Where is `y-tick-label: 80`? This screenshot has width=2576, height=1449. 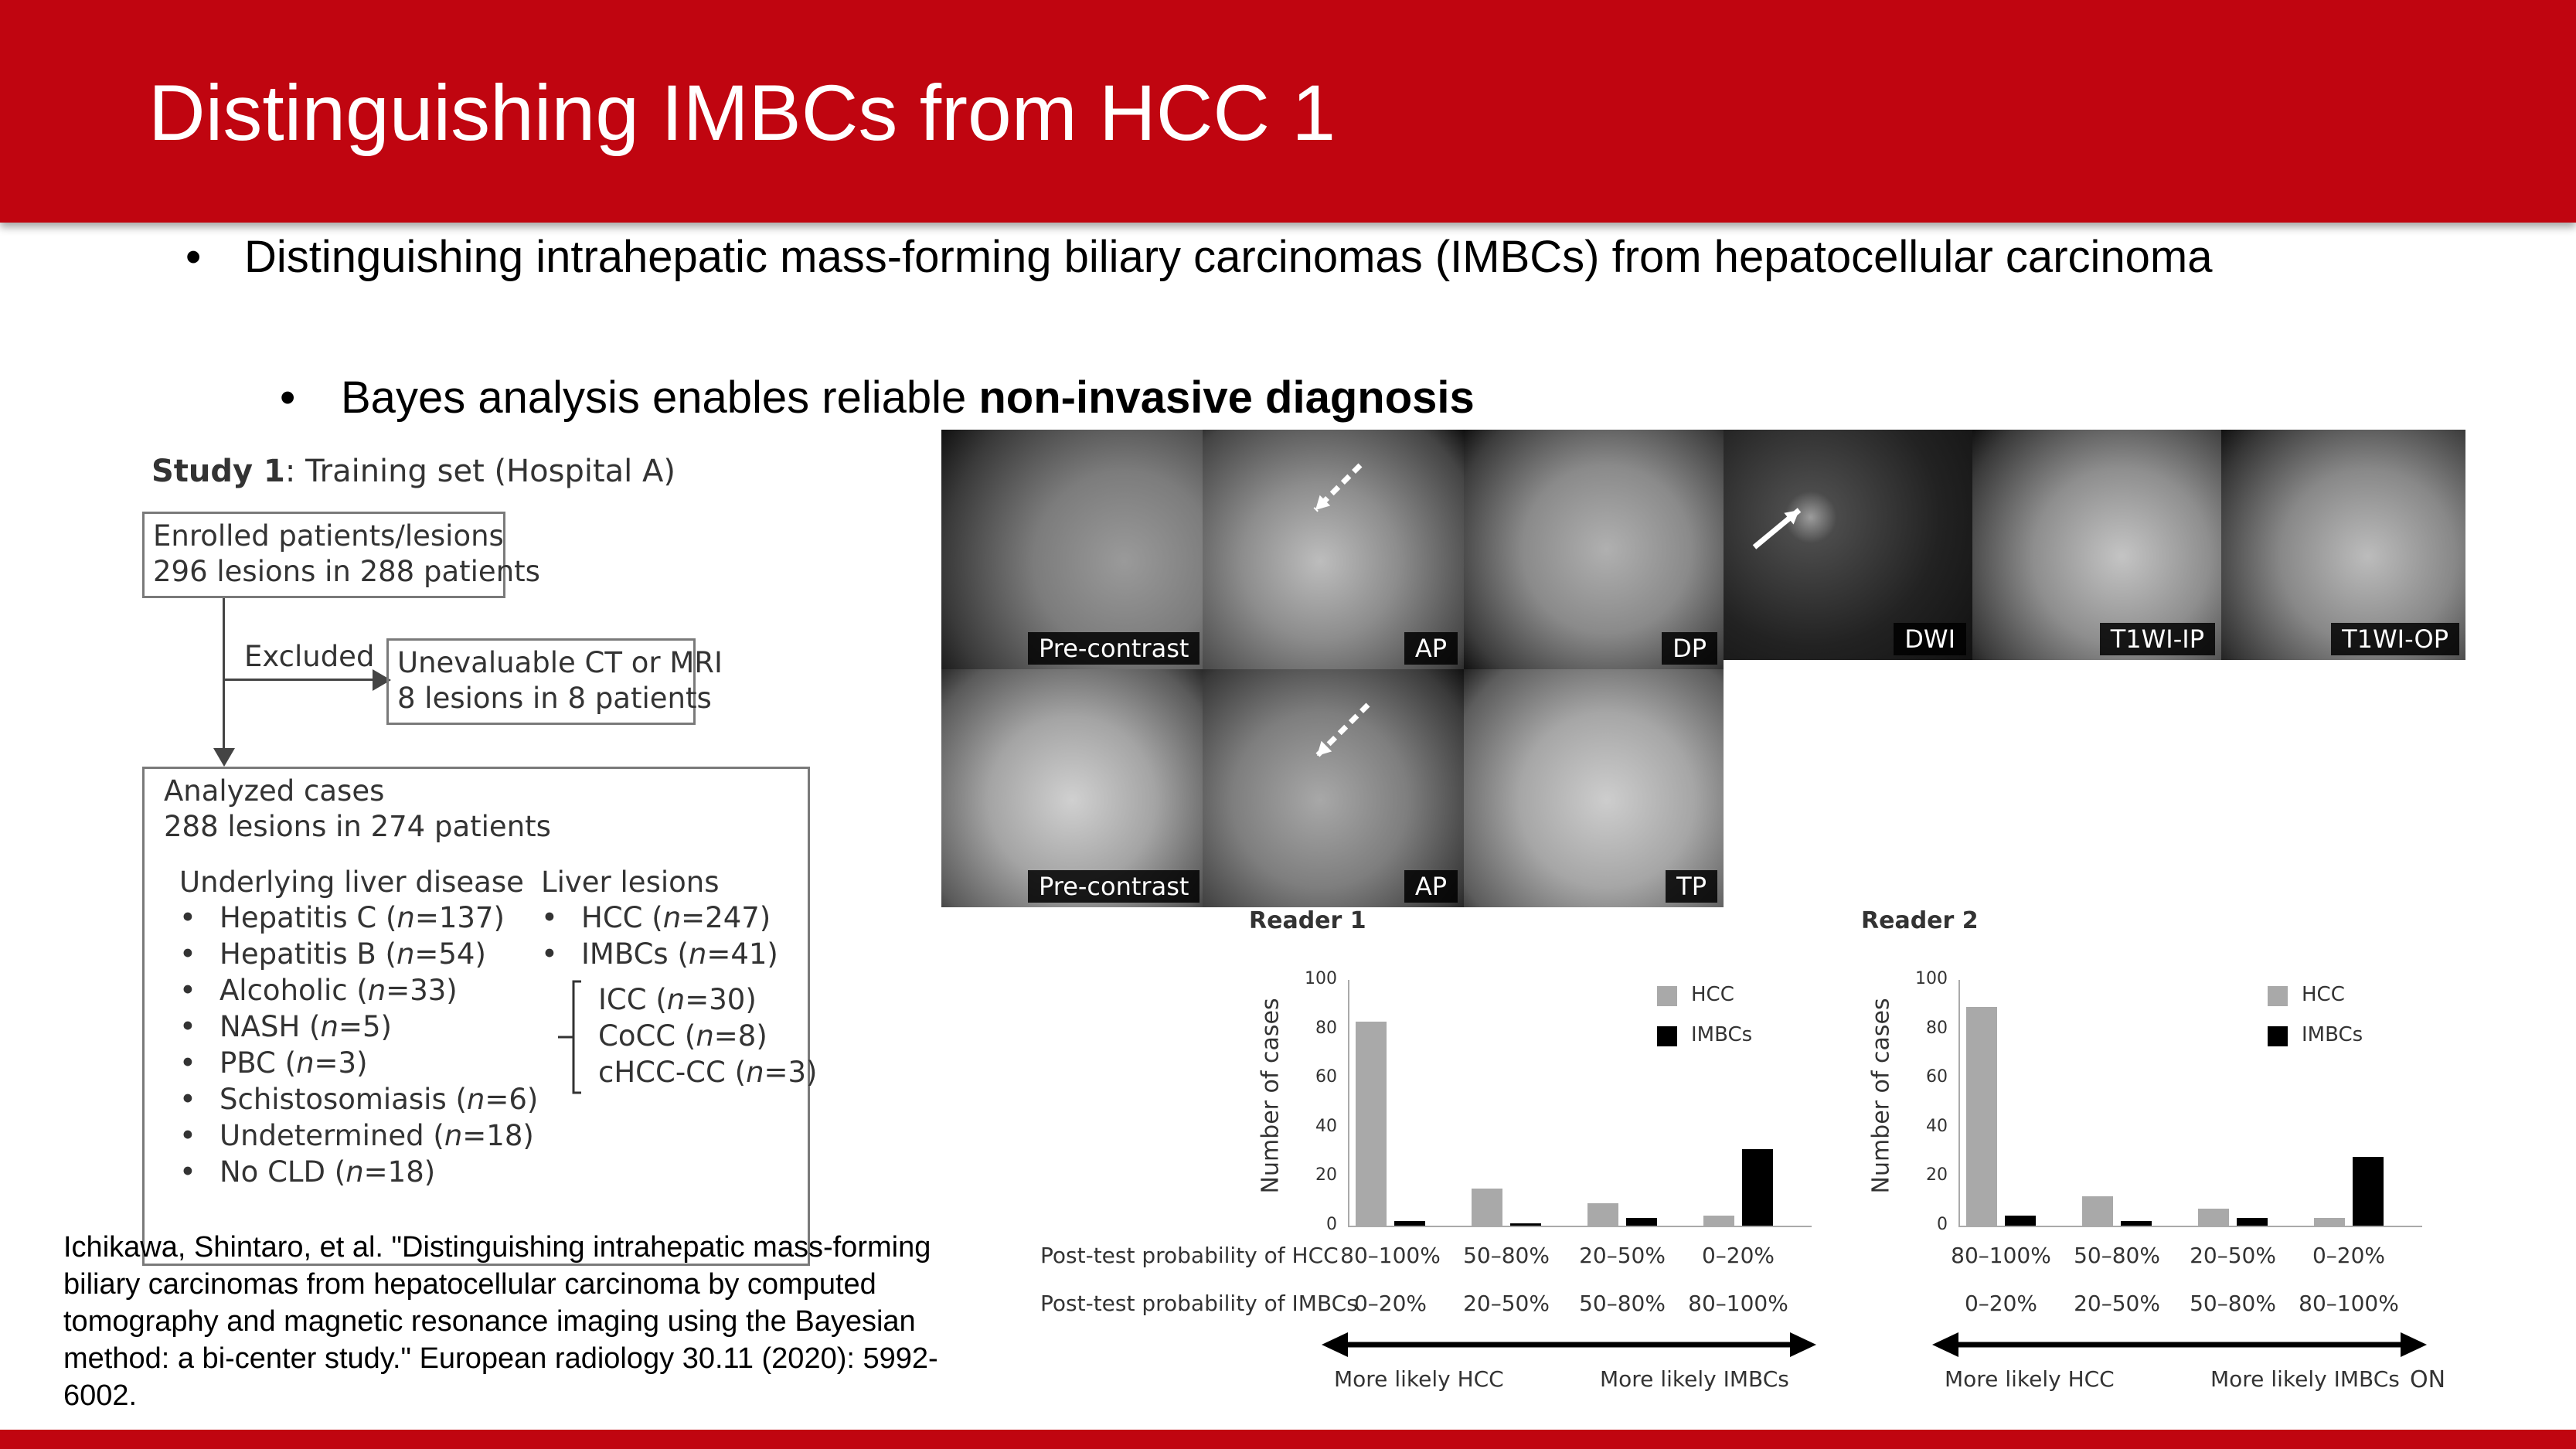 y-tick-label: 80 is located at coordinates (1937, 1028).